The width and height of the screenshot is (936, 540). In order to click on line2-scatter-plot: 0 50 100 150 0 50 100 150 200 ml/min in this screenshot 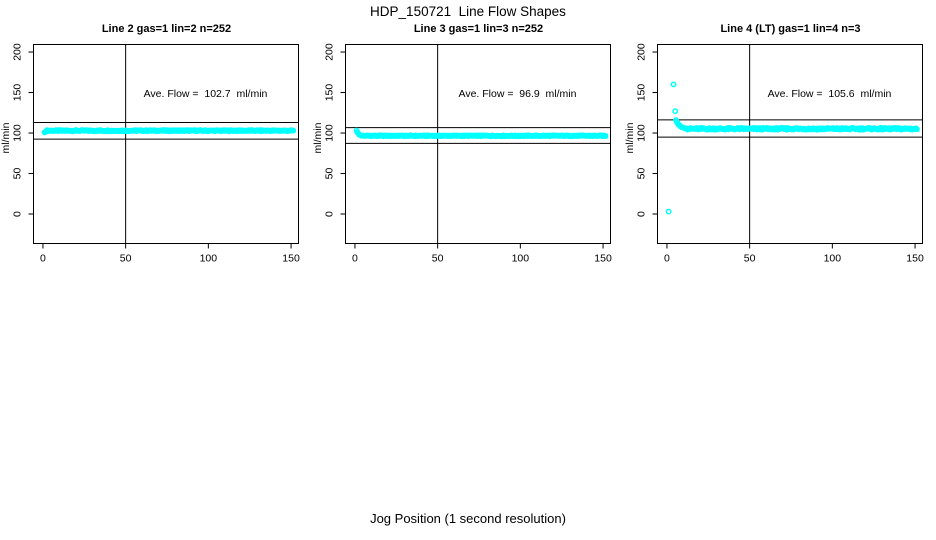, I will do `click(150, 154)`.